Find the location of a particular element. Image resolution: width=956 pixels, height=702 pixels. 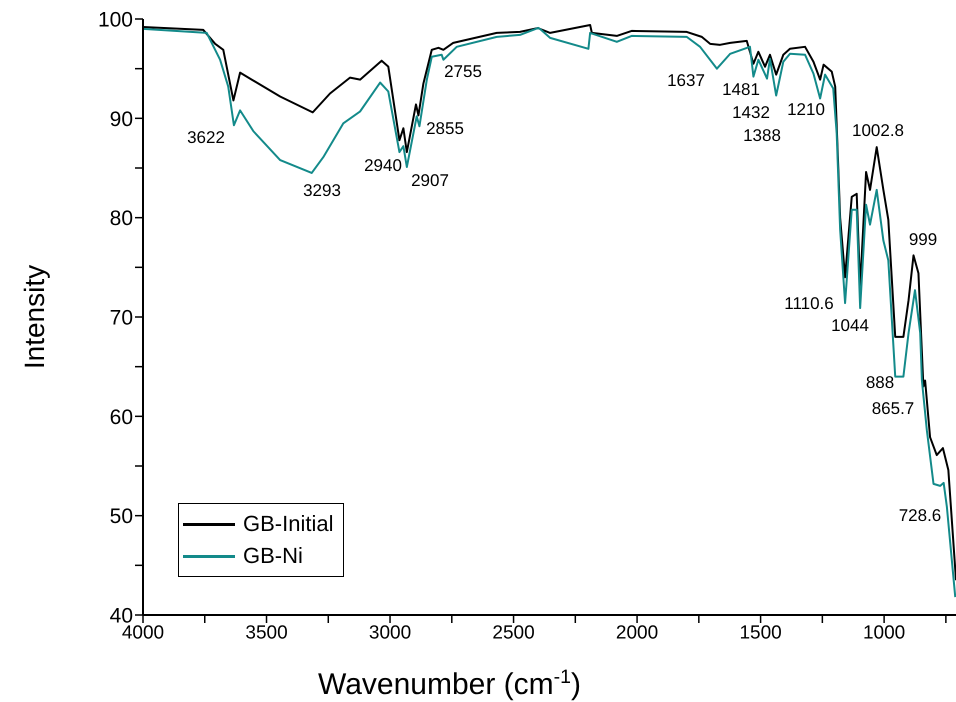

annotation: 2940 is located at coordinates (383, 165).